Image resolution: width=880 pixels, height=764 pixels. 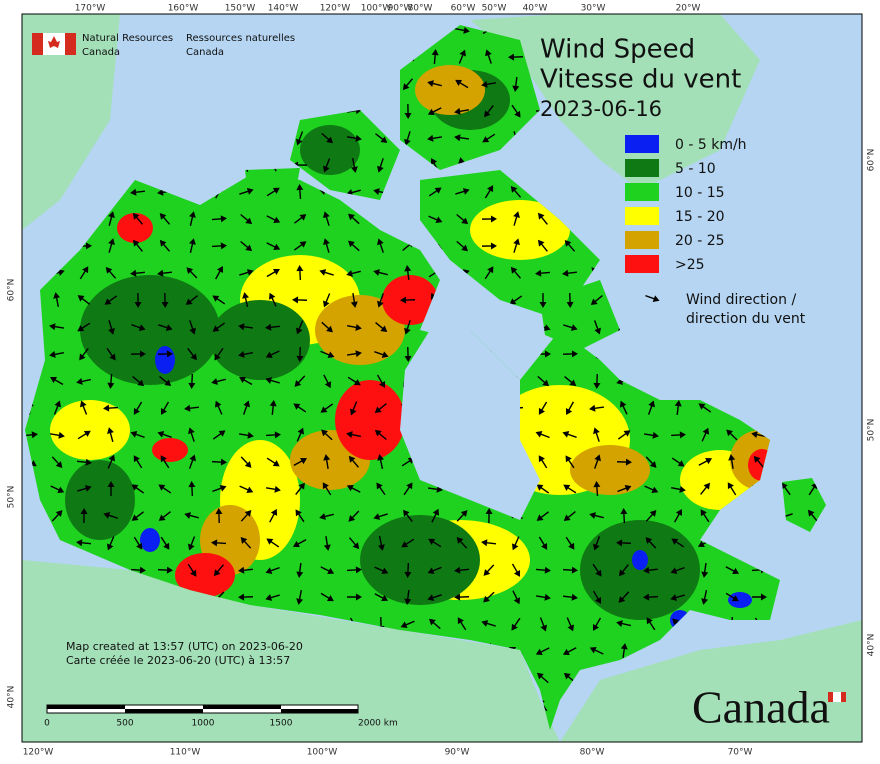 I want to click on scale-label: 1500, so click(x=281, y=724).